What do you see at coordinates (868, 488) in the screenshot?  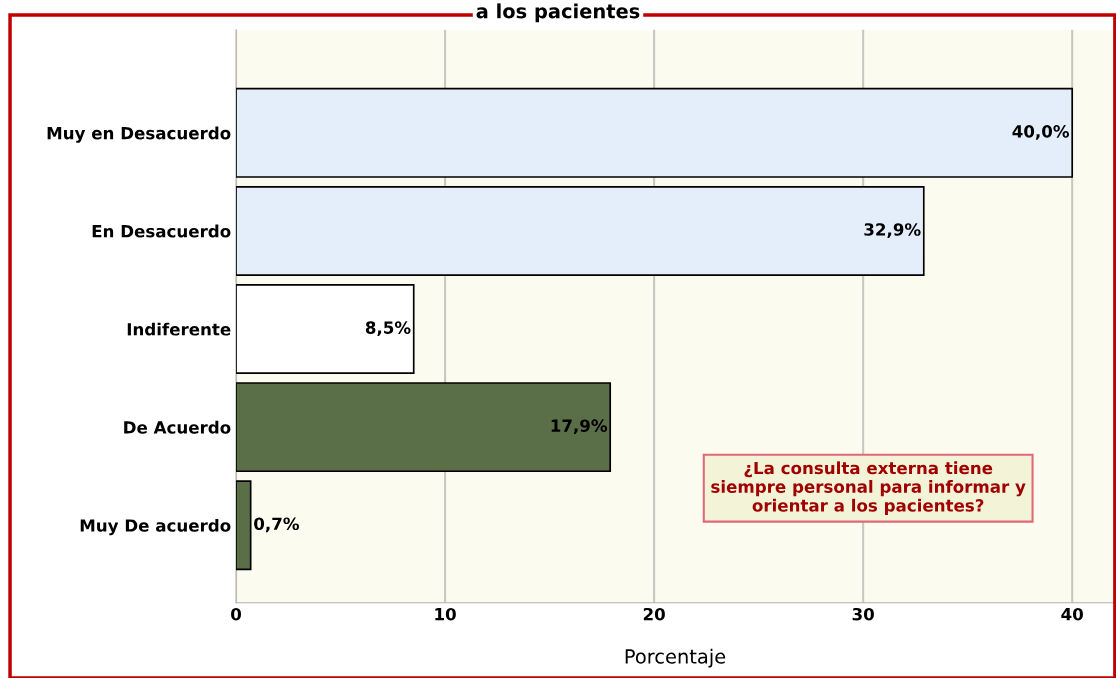 I see `annotation: ¿La consulta externa tiene siempre personal para informar y orientar a los pacientes?` at bounding box center [868, 488].